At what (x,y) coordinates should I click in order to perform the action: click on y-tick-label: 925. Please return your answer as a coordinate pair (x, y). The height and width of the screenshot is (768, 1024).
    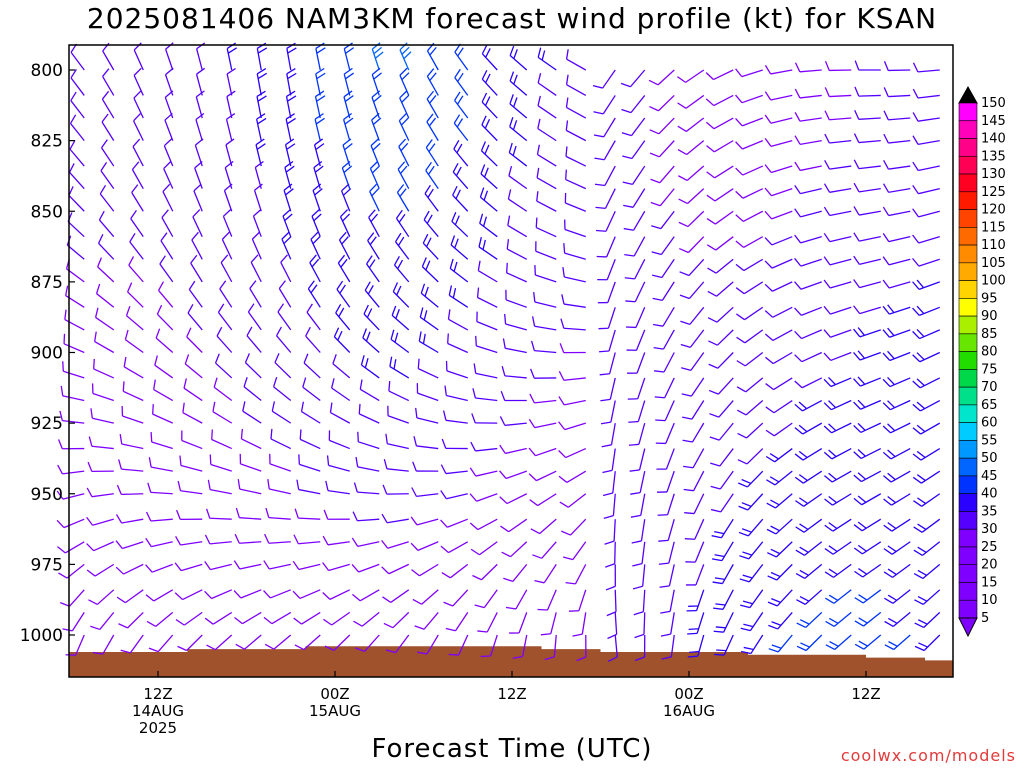
    Looking at the image, I should click on (47, 424).